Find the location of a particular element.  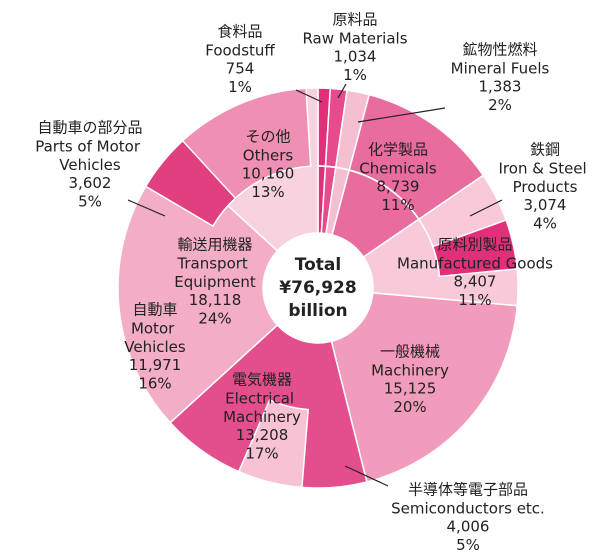

label-name: Semiconductors etc. is located at coordinates (468, 508).